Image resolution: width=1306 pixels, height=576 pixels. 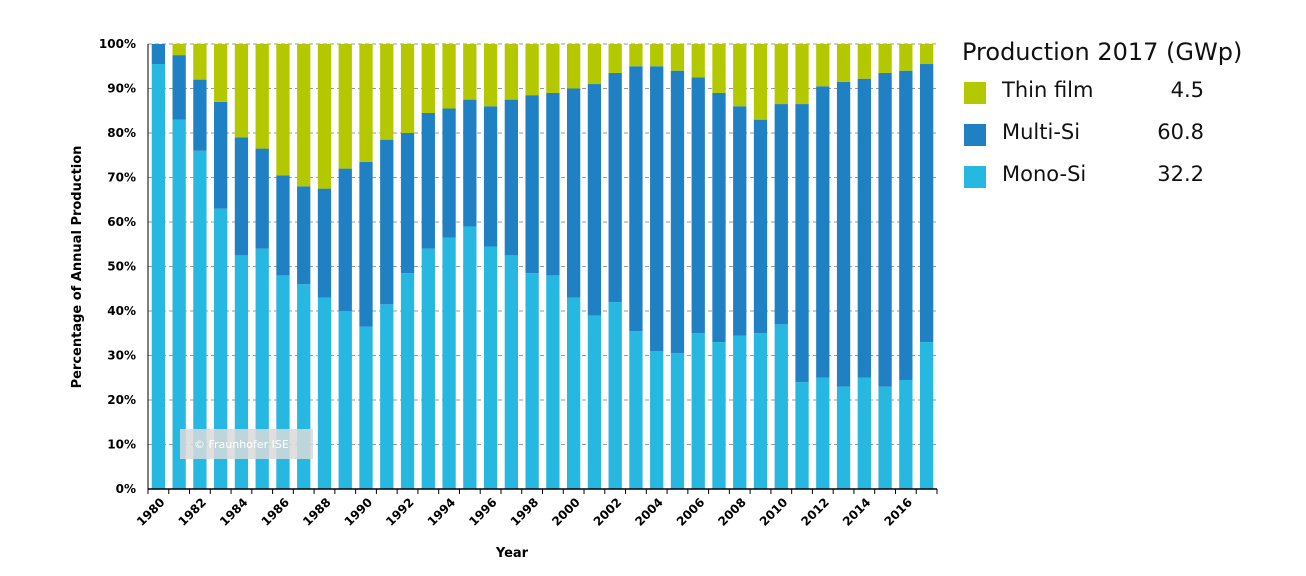 I want to click on bar-thin-film-2006, so click(x=698, y=61).